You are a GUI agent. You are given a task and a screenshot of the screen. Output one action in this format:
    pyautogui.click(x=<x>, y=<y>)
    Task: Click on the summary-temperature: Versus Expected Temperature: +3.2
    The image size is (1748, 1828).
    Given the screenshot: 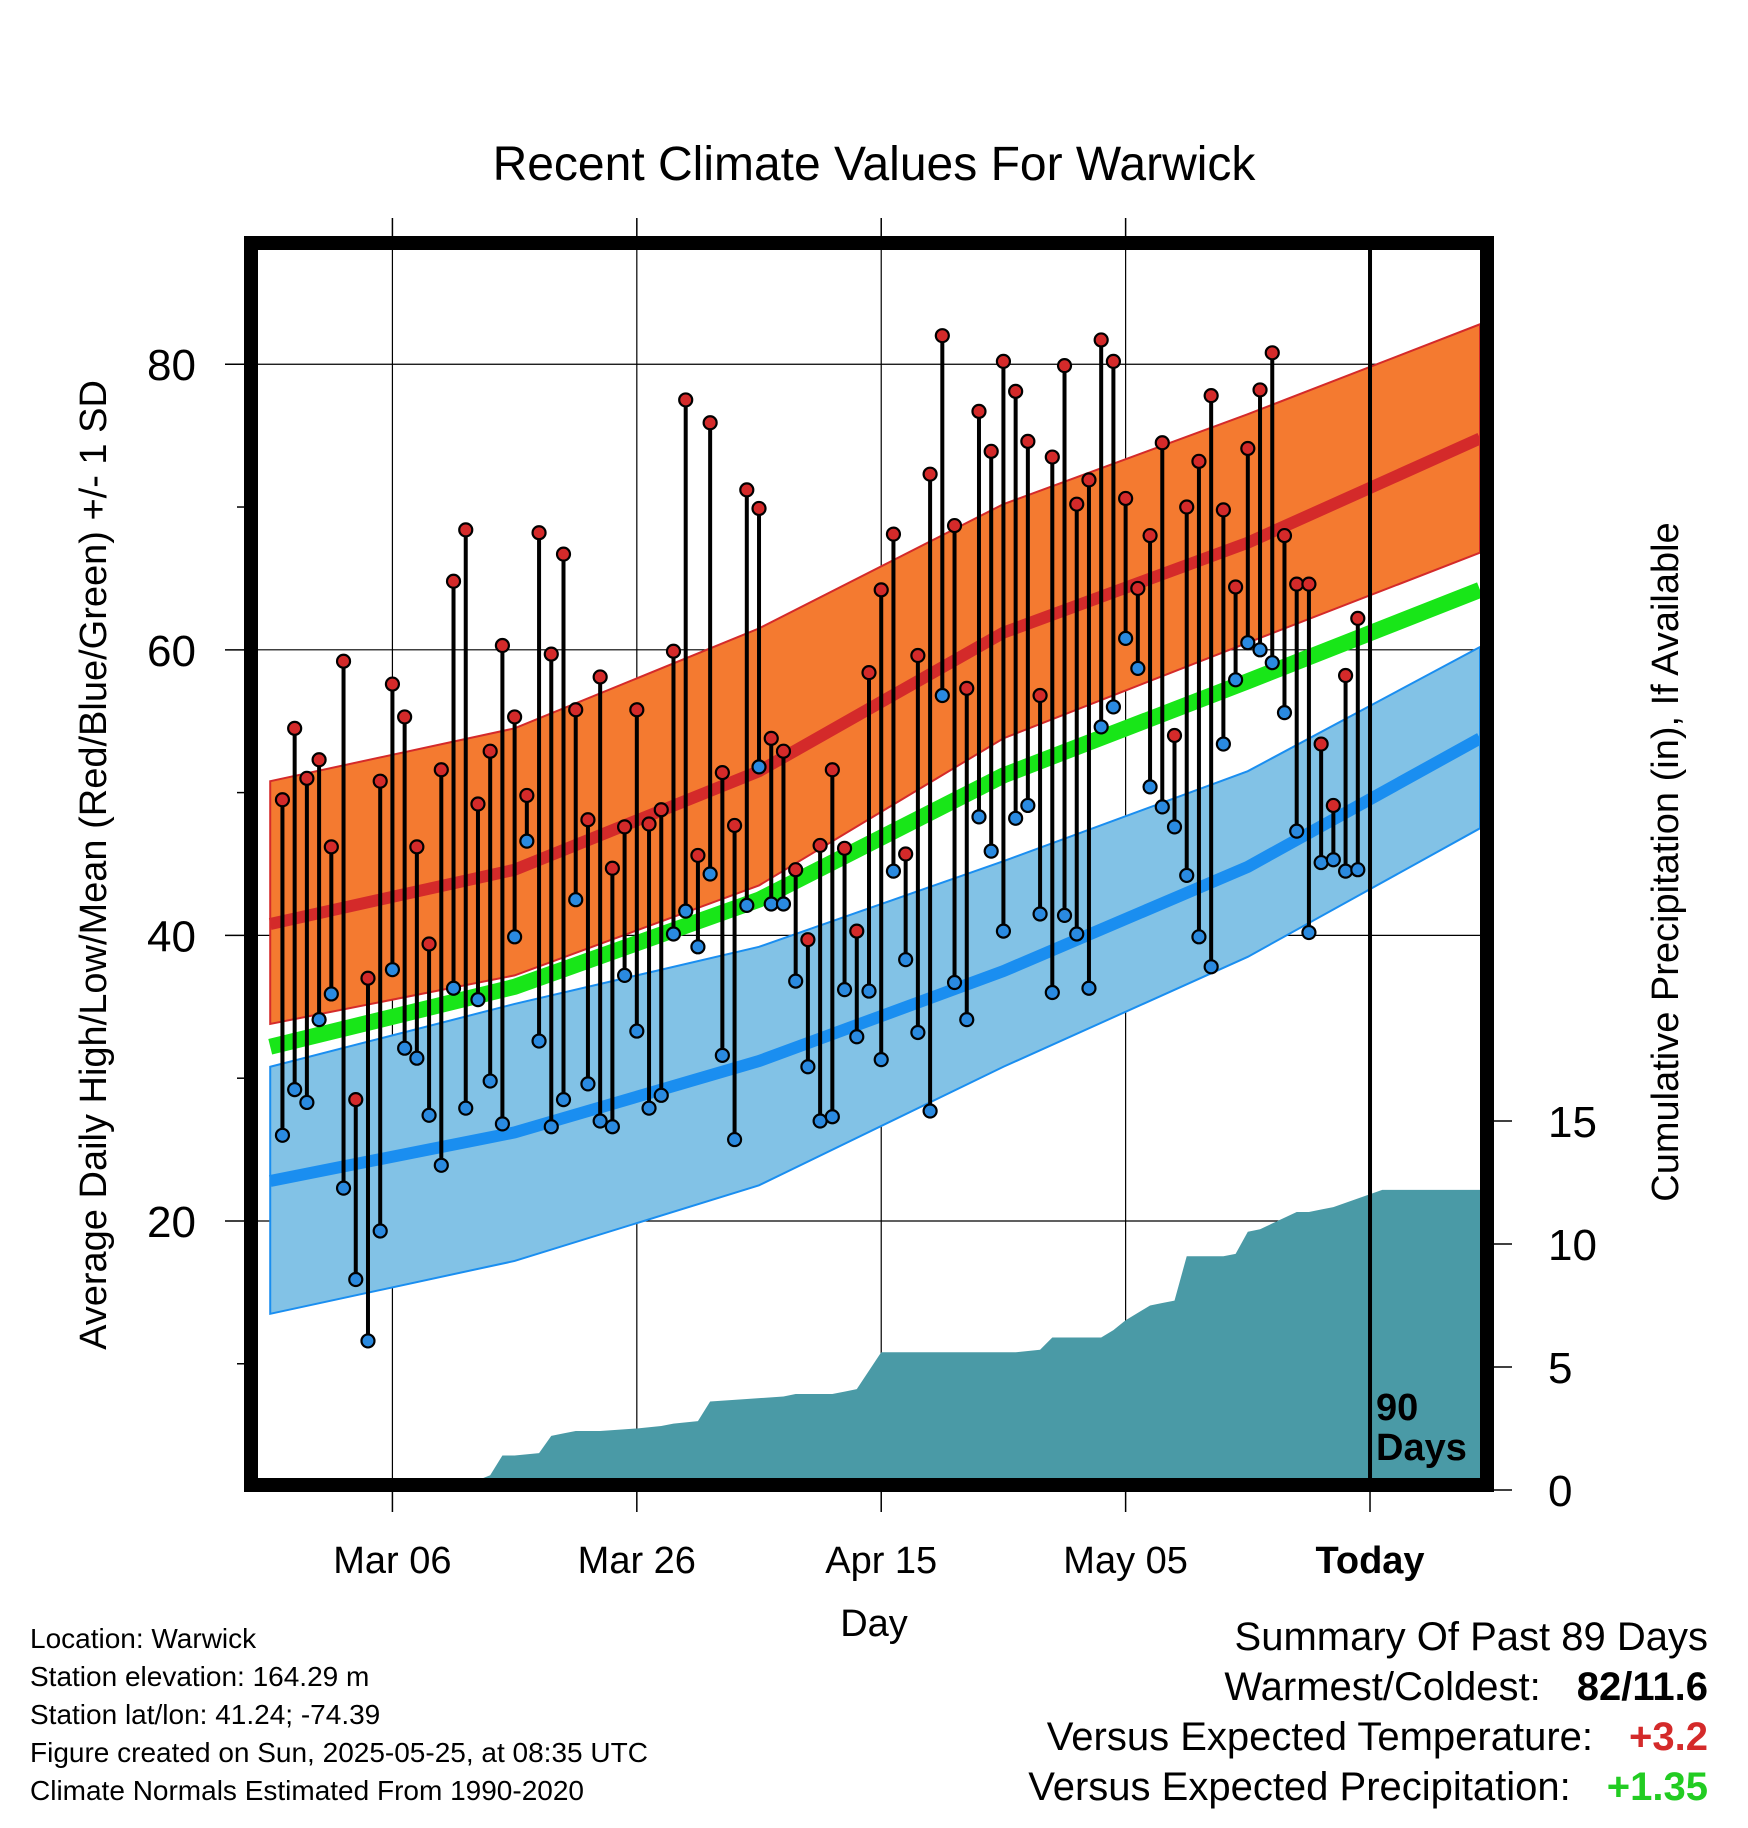 What is the action you would take?
    pyautogui.click(x=1368, y=1737)
    